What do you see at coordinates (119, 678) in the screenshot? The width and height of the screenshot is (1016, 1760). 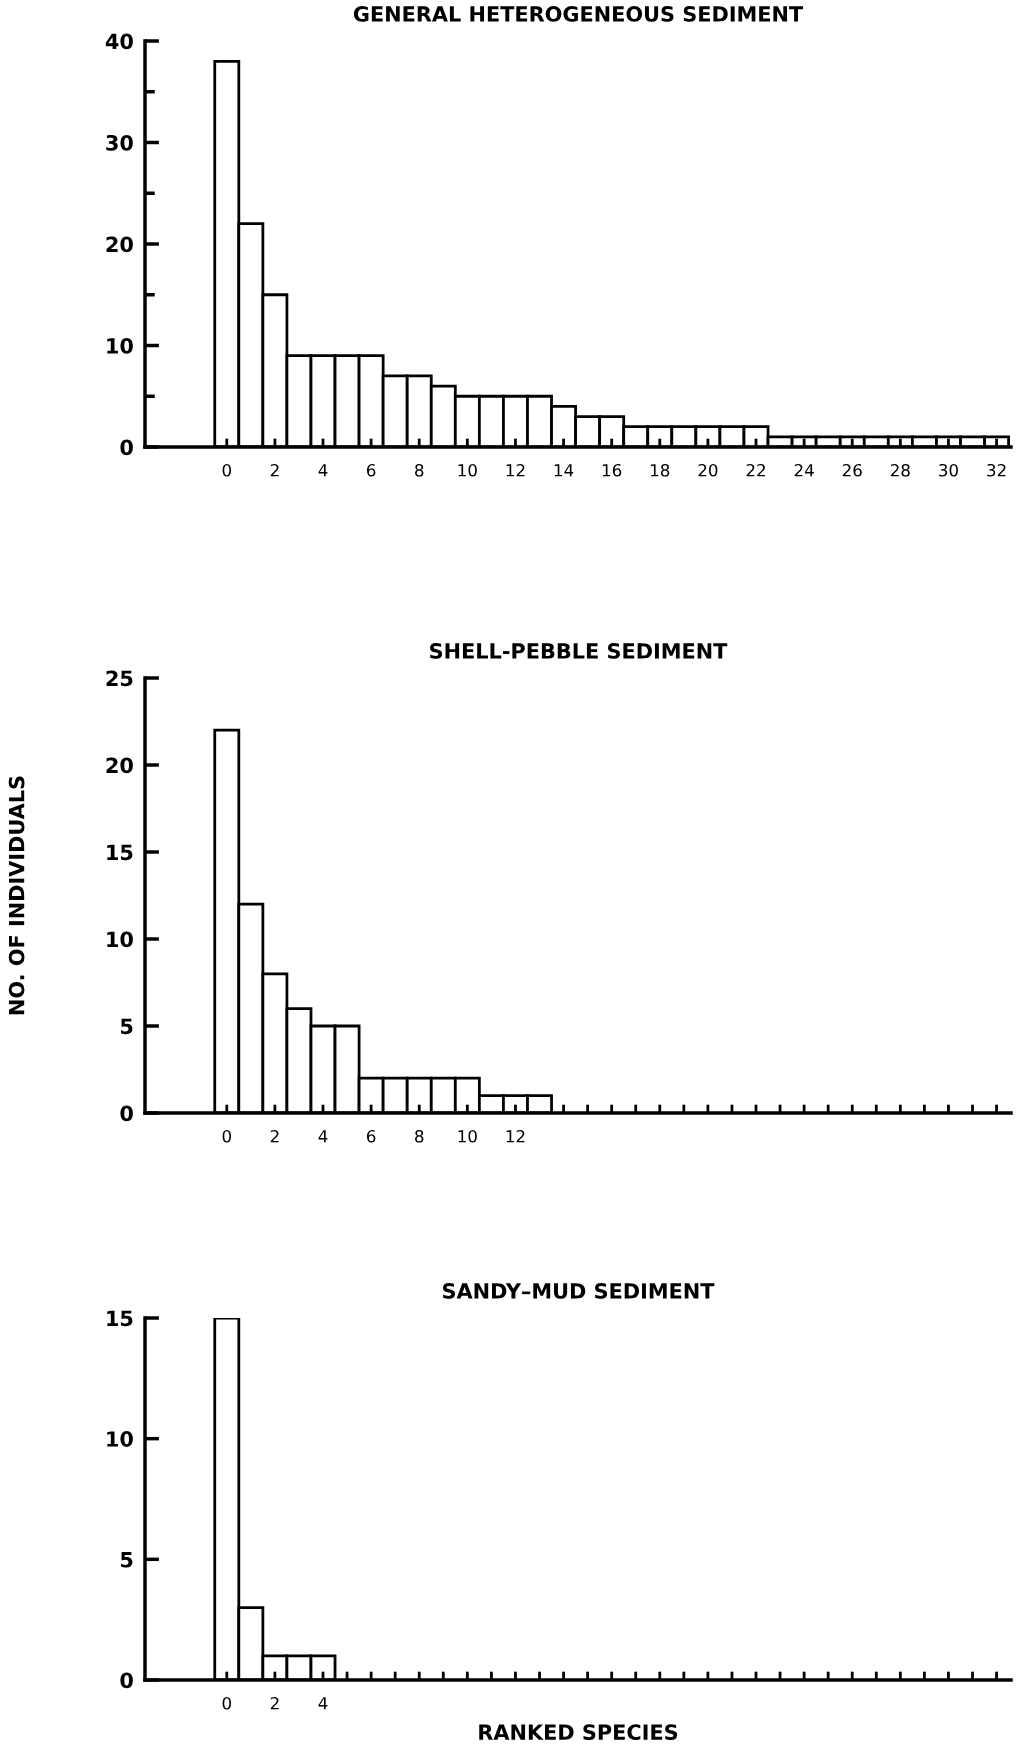 I see `y-tick-label: 25` at bounding box center [119, 678].